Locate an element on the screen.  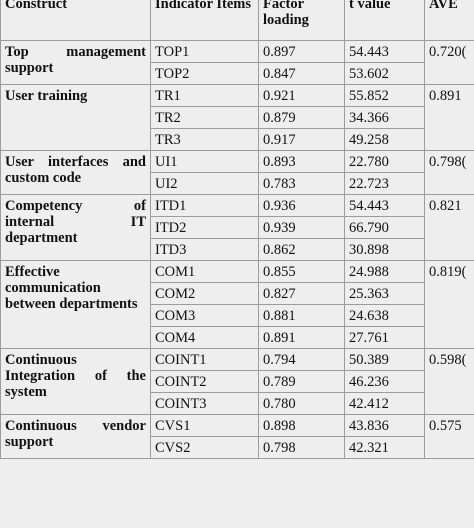
table-row: TR2 0.879 34.366 is located at coordinates (237, 117).